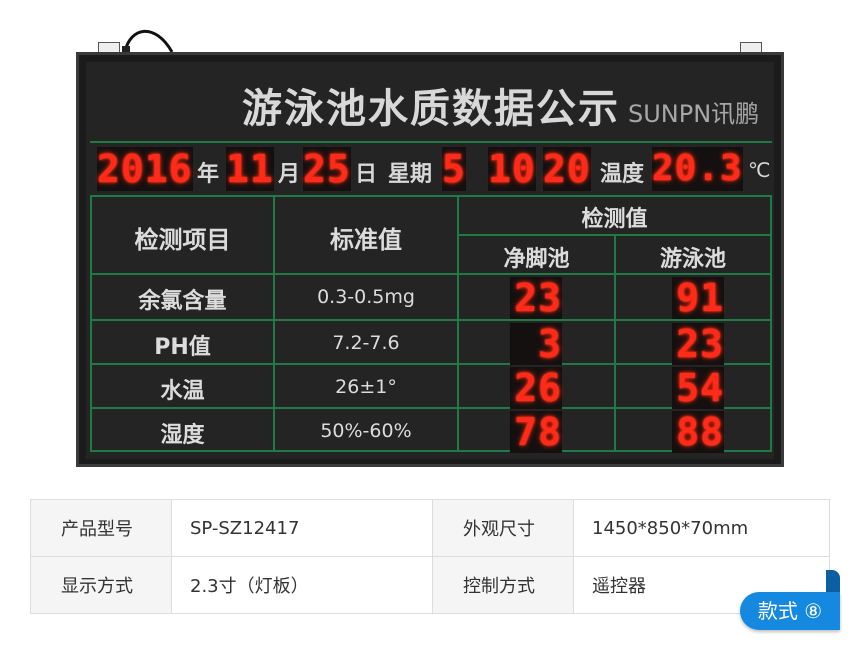 The width and height of the screenshot is (860, 668). Describe the element at coordinates (101, 585) in the screenshot. I see `spec-label: 显示方式` at that location.